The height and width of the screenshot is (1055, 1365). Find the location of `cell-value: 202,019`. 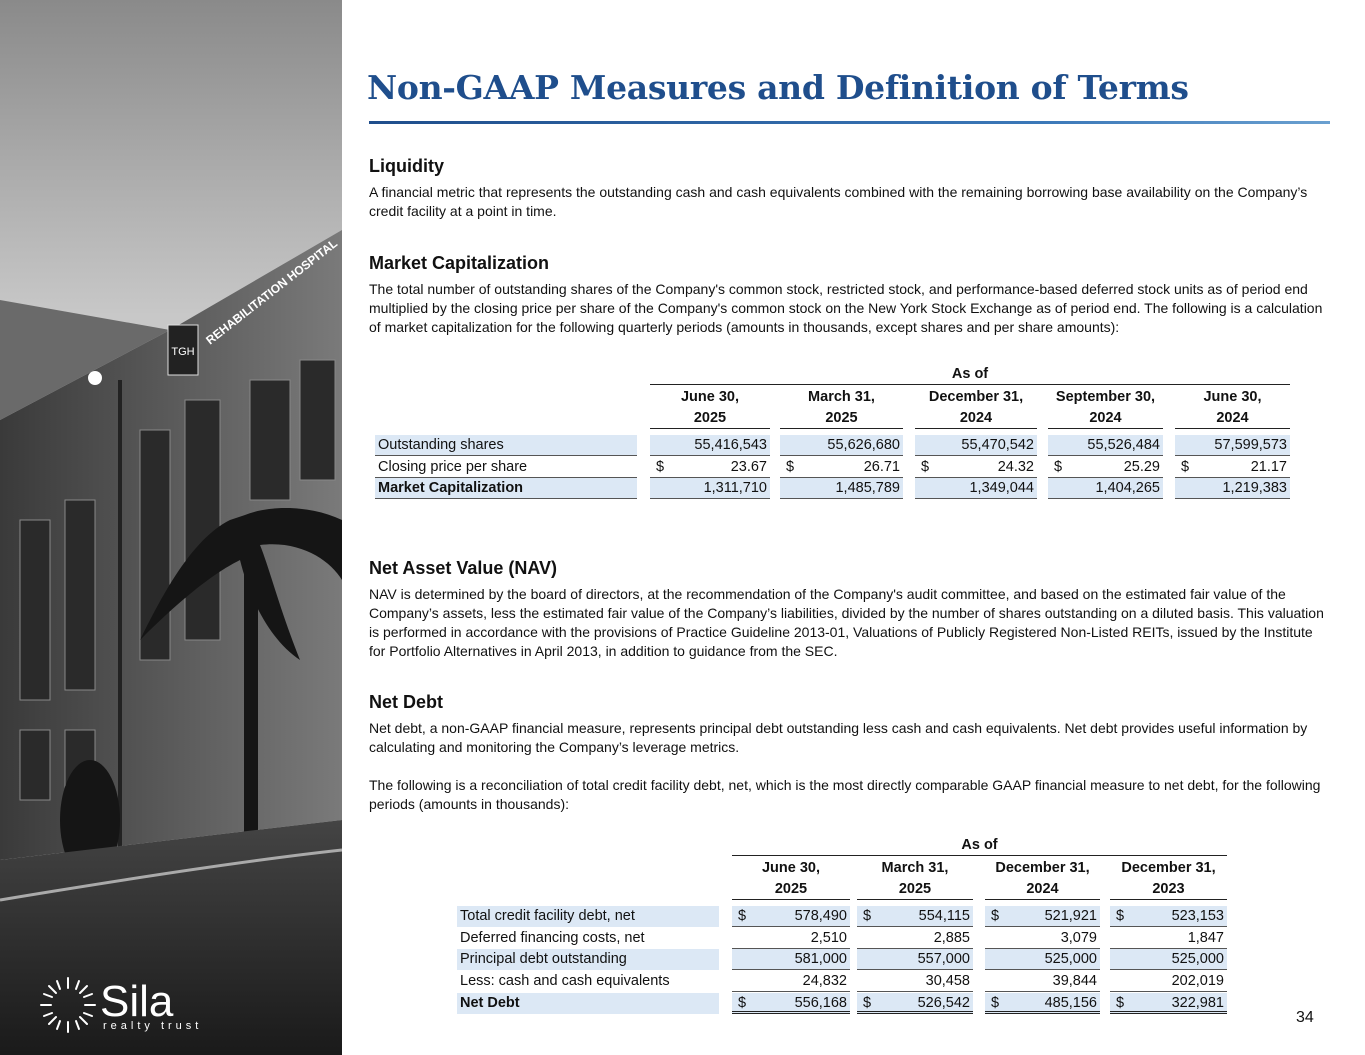

cell-value: 202,019 is located at coordinates (1197, 981).